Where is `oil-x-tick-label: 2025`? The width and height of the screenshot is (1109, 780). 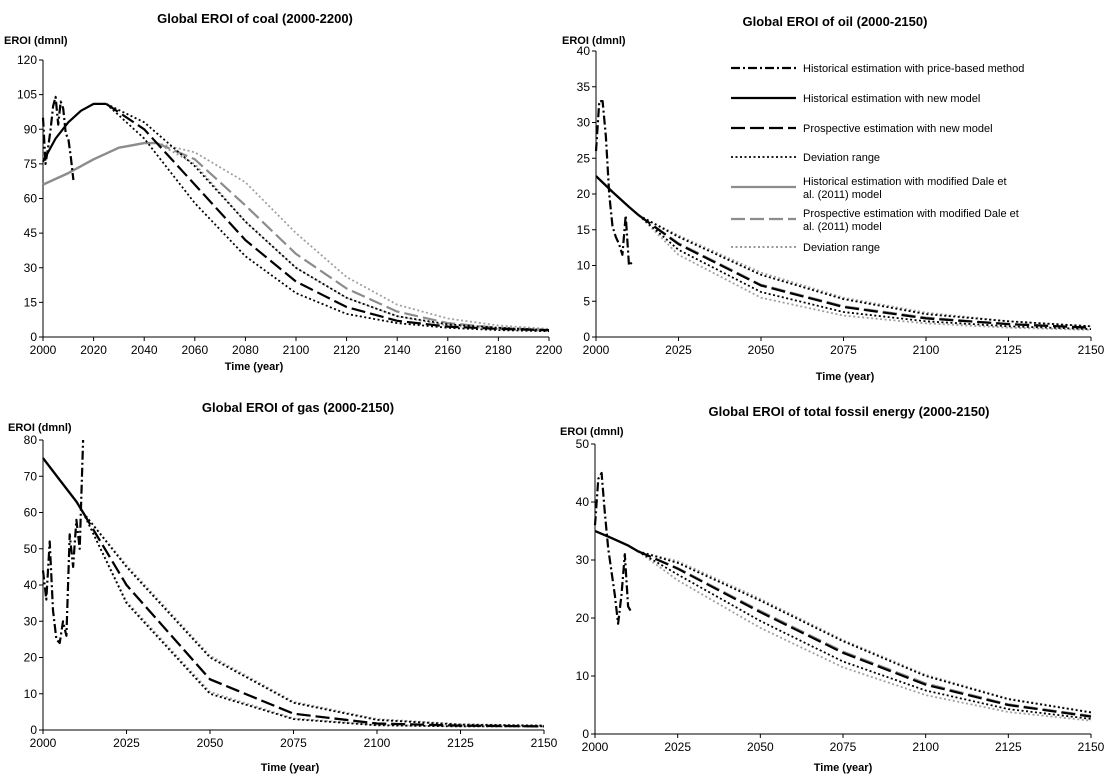 oil-x-tick-label: 2025 is located at coordinates (678, 350).